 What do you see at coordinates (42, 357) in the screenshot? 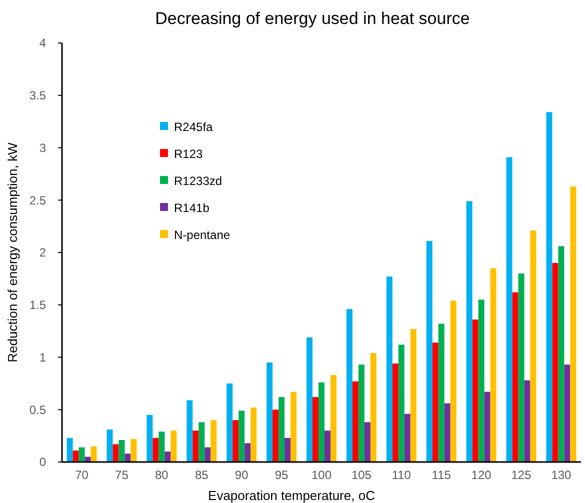
I see `y-tick-label: 1` at bounding box center [42, 357].